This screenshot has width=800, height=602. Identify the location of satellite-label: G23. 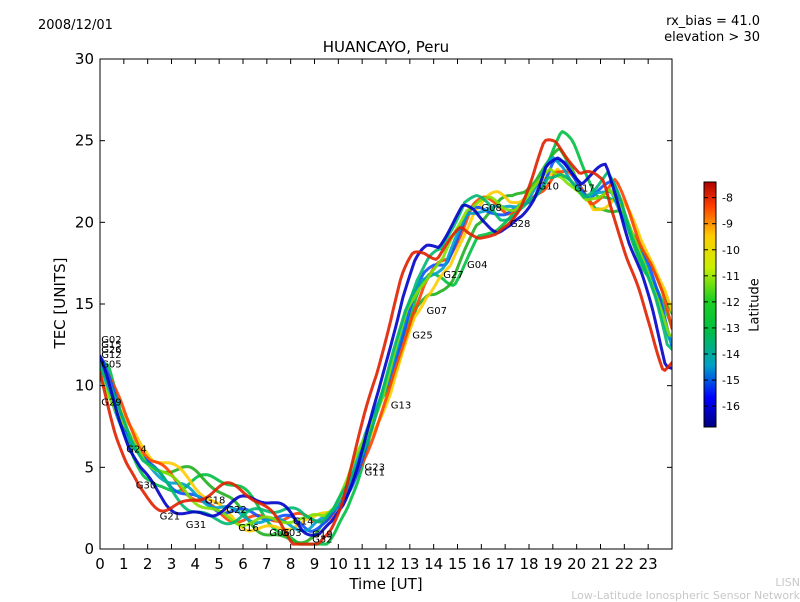
(375, 468).